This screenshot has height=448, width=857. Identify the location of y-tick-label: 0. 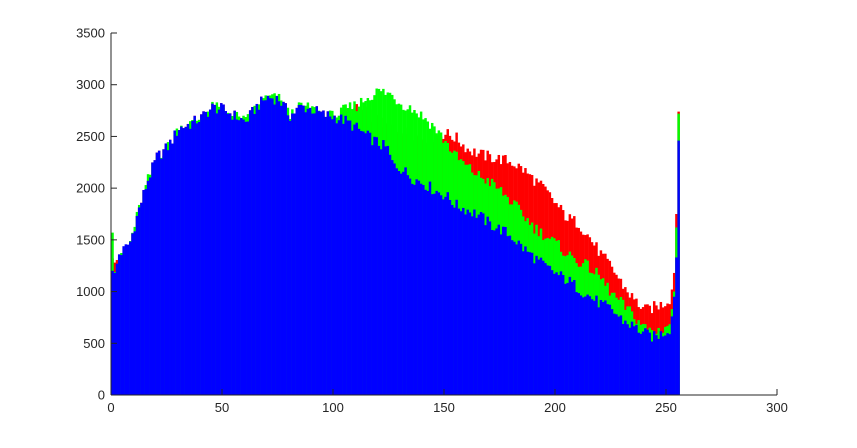
(101, 395).